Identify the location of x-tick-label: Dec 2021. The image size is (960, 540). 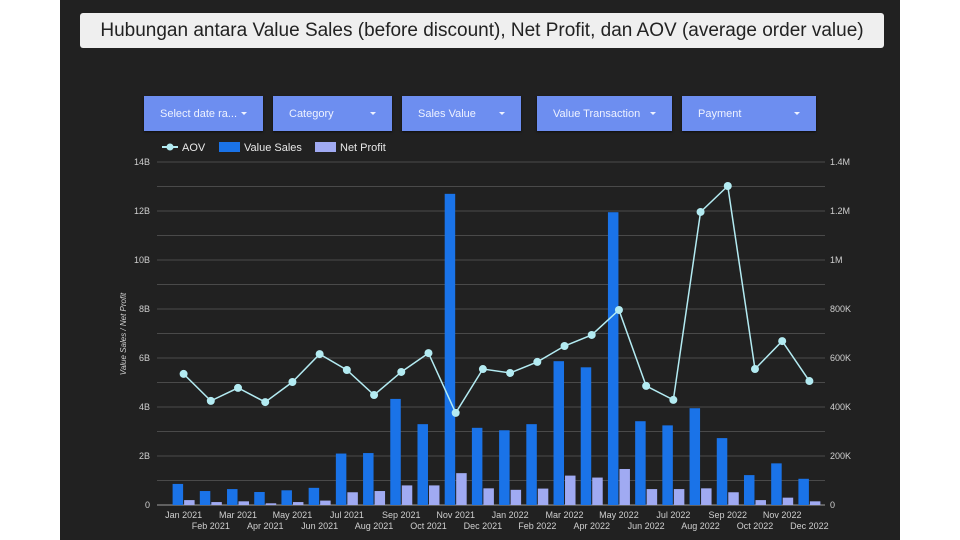
(483, 526).